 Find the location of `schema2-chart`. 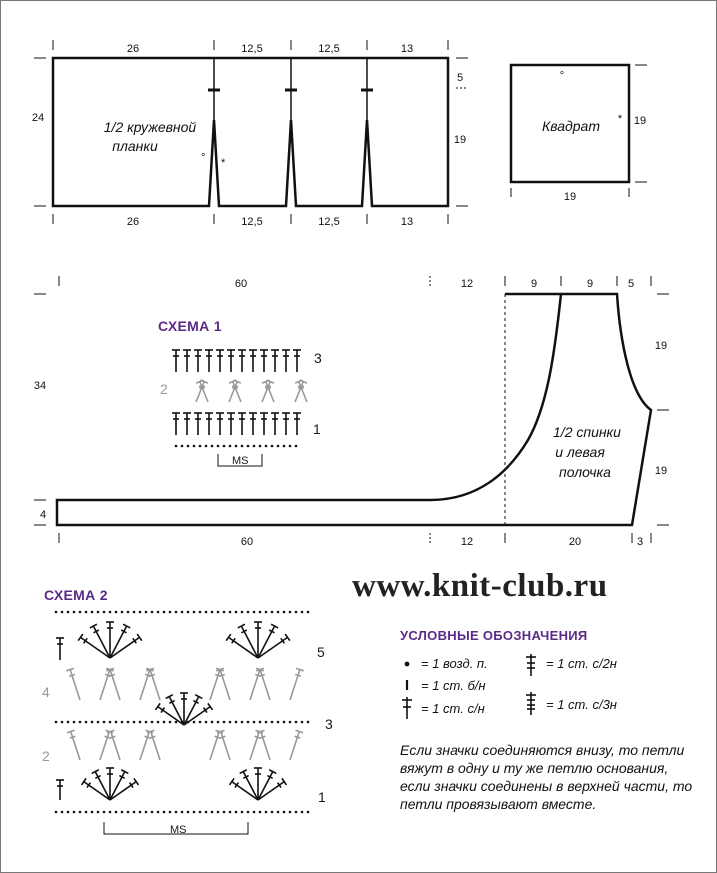

schema2-chart is located at coordinates (182, 722).